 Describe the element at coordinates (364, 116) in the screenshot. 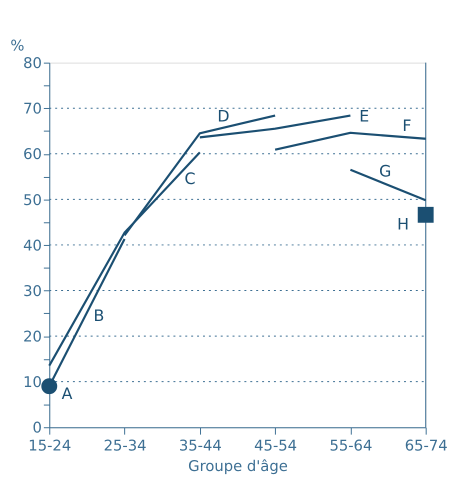

I see `series-label: E` at that location.